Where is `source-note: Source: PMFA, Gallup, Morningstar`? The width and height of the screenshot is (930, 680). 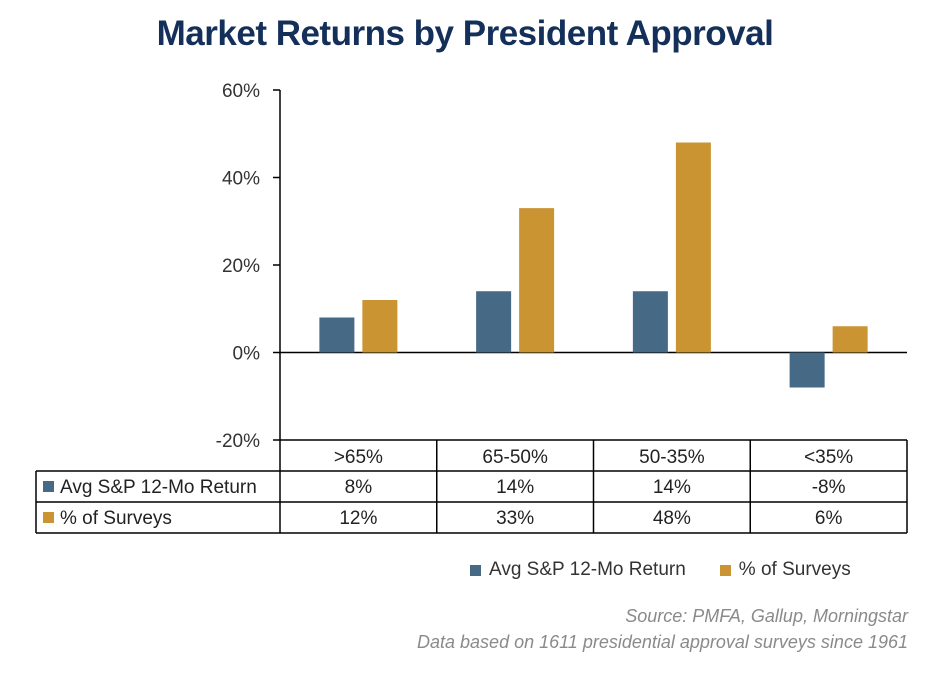
source-note: Source: PMFA, Gallup, Morningstar is located at coordinates (766, 616).